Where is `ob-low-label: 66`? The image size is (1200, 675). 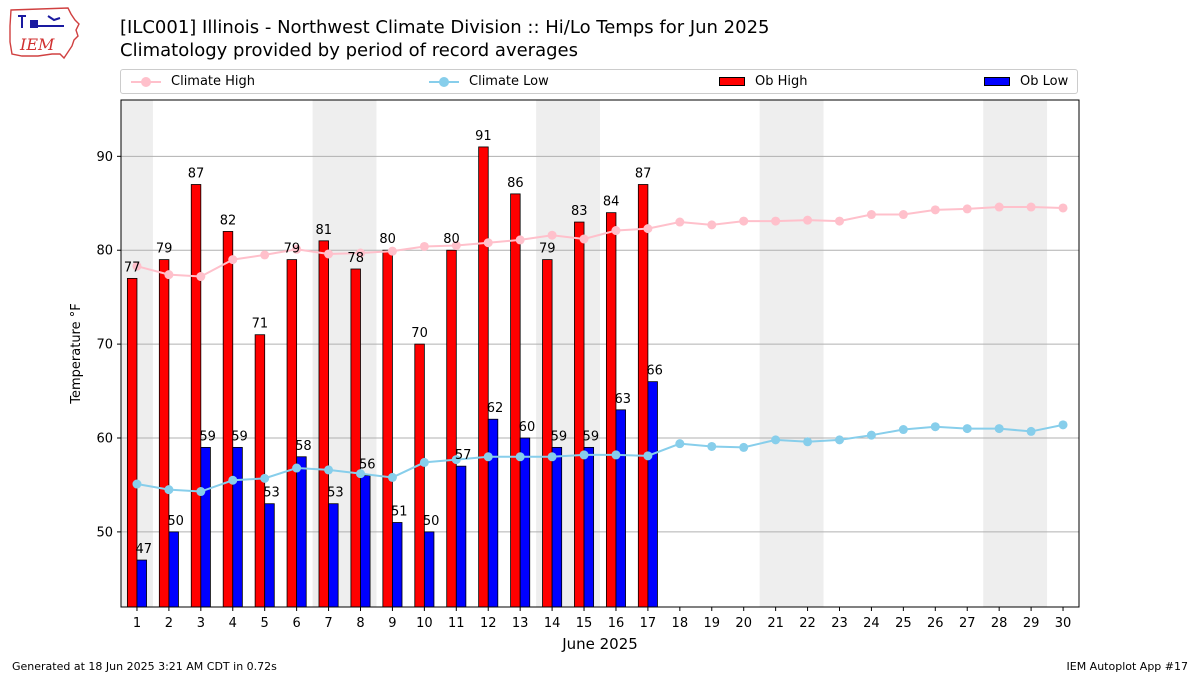
ob-low-label: 66 is located at coordinates (654, 371).